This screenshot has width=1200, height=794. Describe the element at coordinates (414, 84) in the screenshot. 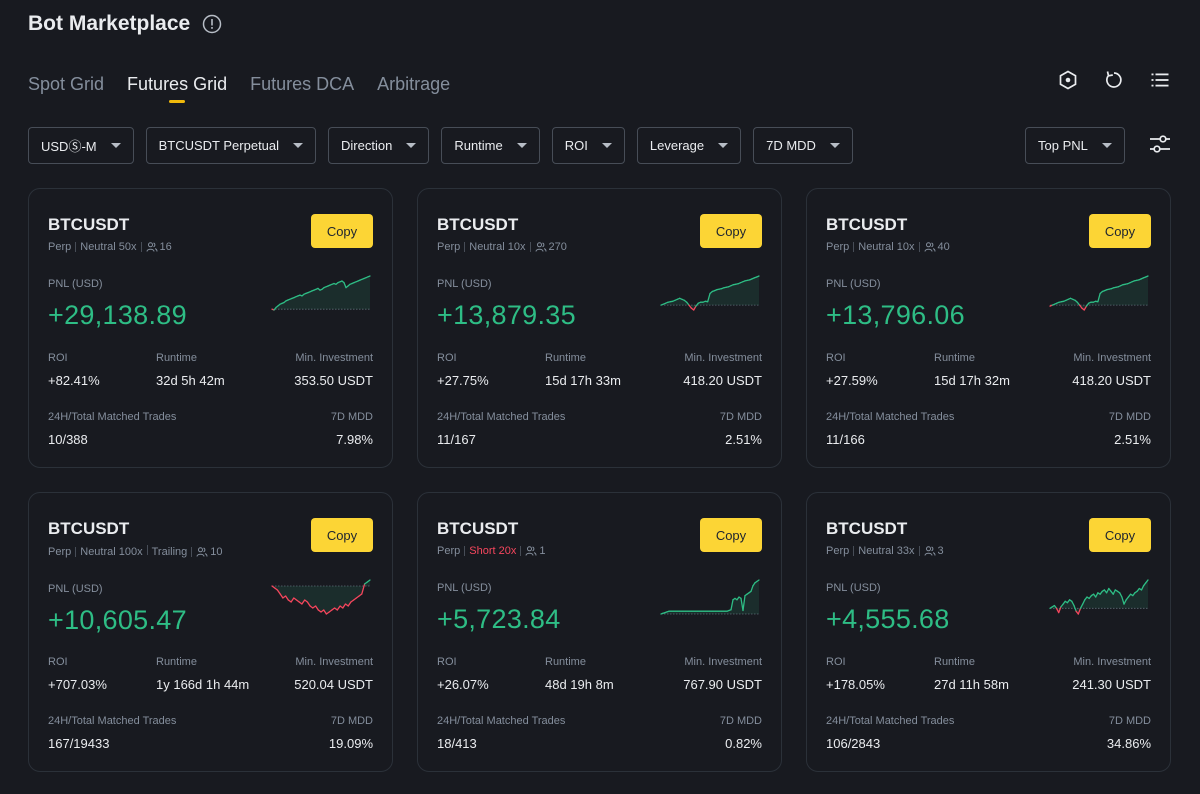

I see `tab-arbitrage: Arbitrage` at that location.